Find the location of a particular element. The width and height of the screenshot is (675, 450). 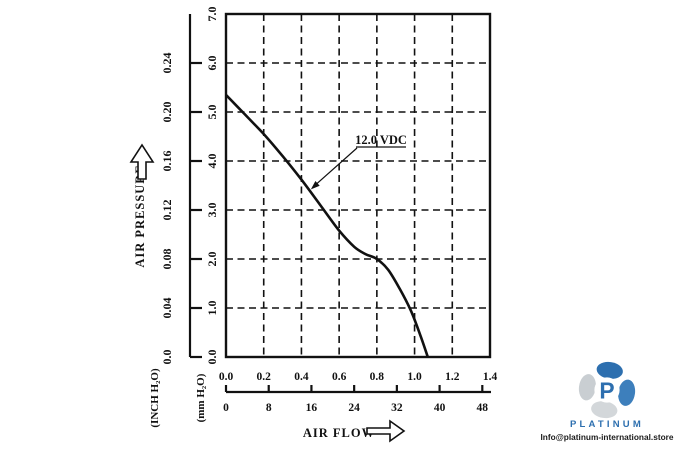

brand-email: Info@platinum-international.store is located at coordinates (607, 437).